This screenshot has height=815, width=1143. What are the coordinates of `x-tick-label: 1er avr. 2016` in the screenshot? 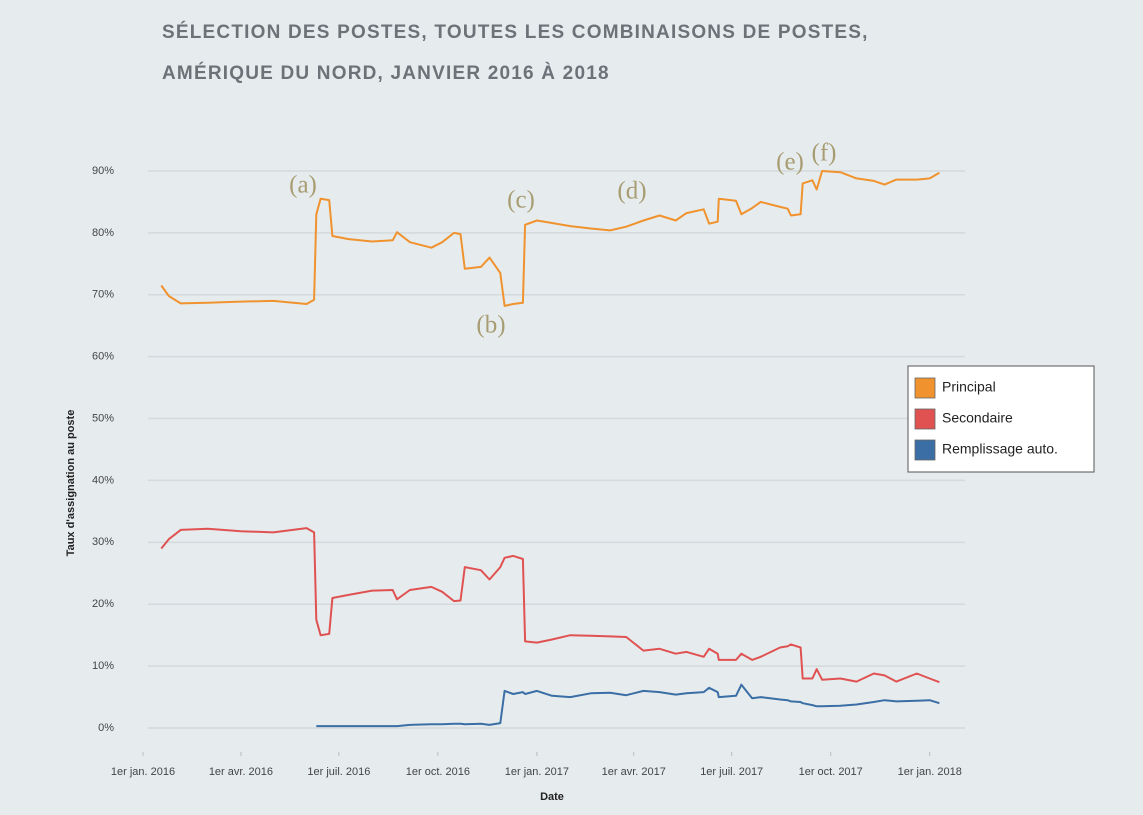 It's located at (241, 772).